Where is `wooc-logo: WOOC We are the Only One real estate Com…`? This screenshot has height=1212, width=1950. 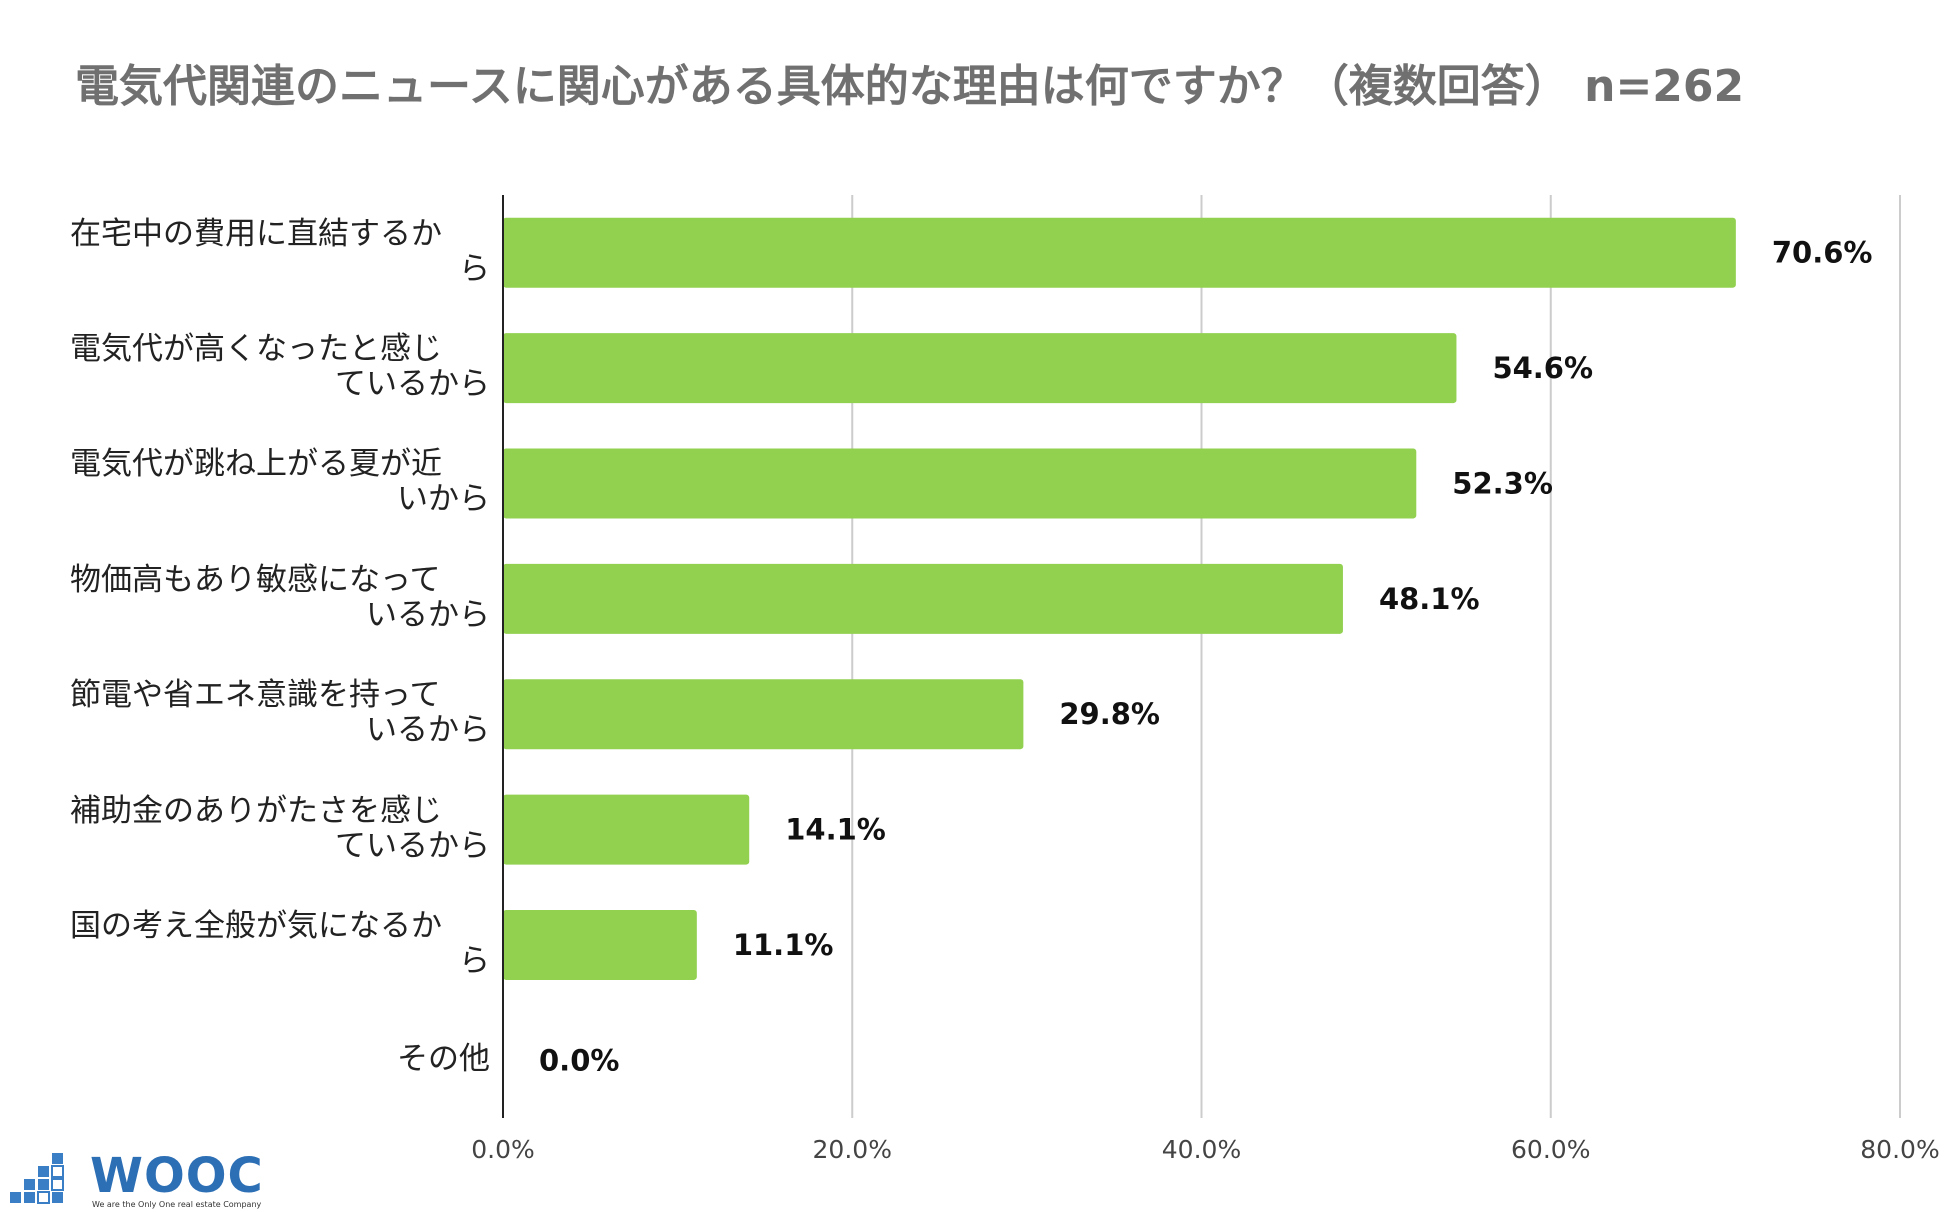 wooc-logo: WOOC We are the Only One real estate Com… is located at coordinates (138, 1178).